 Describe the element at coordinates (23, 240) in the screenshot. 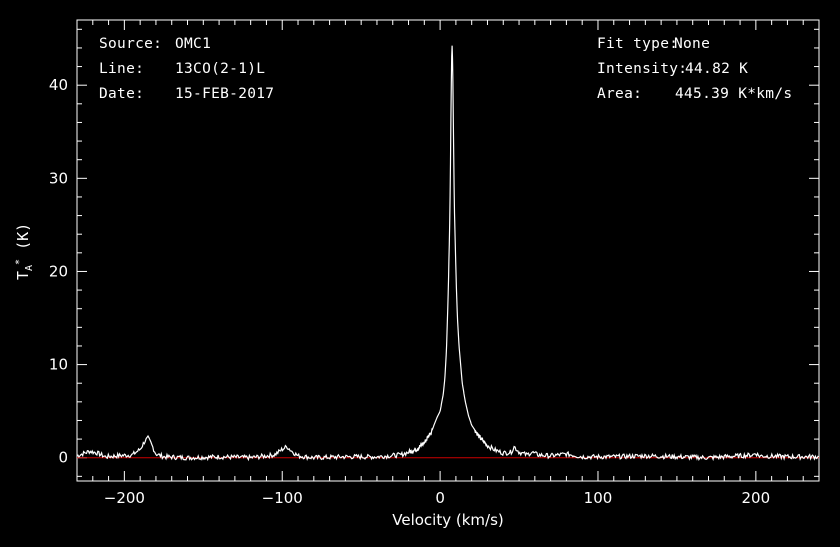

I see `y-axis-label-unit: (K)` at that location.